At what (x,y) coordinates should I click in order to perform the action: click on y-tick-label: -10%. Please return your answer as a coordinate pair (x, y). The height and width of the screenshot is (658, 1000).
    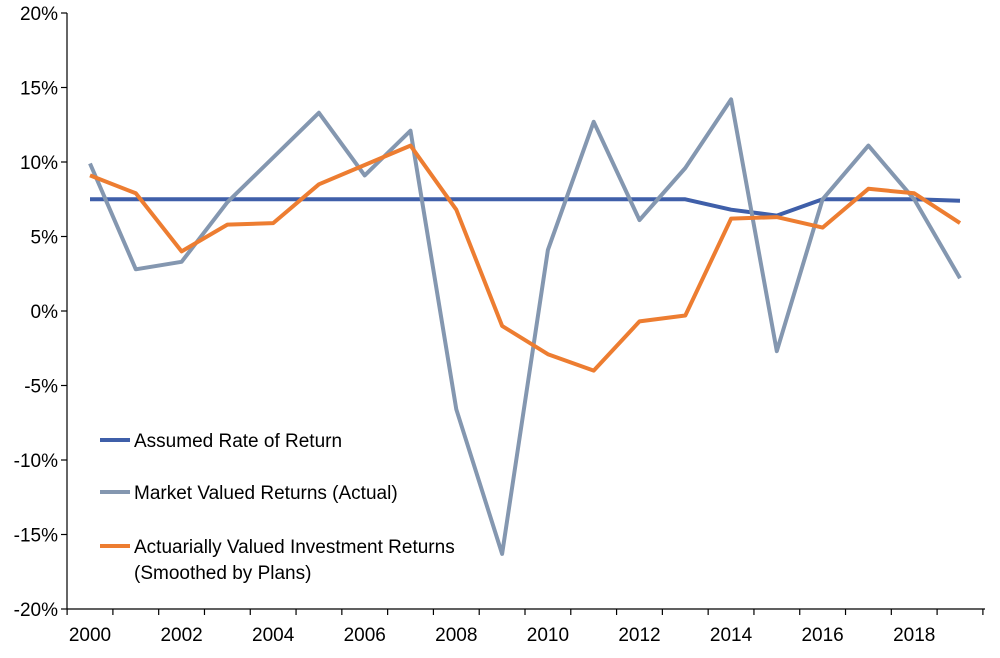
    Looking at the image, I should click on (36, 461).